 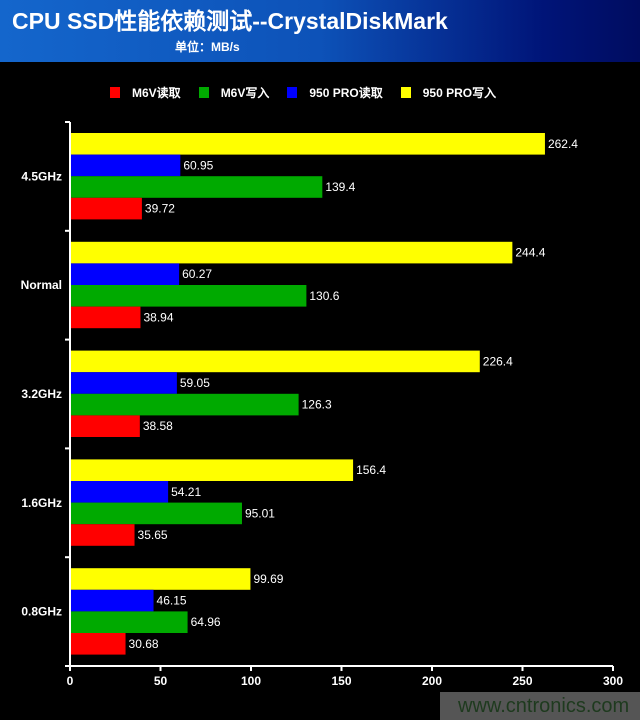 I want to click on data-label: 30.68, so click(x=144, y=644).